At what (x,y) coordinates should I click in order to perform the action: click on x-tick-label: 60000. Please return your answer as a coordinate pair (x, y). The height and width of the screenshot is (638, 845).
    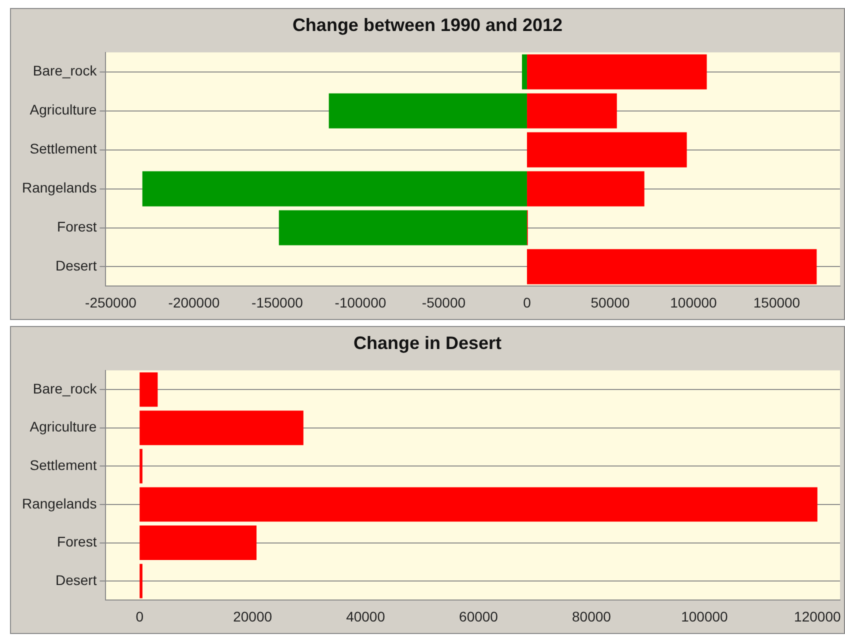
    Looking at the image, I should click on (478, 616).